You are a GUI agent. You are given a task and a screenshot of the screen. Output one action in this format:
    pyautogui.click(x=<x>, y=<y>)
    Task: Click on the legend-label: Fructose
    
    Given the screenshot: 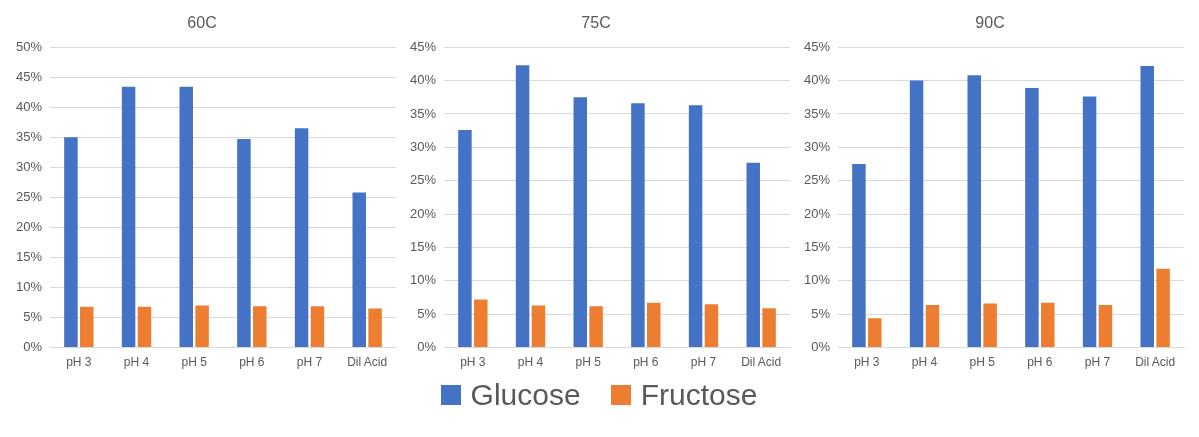 What is the action you would take?
    pyautogui.click(x=699, y=395)
    